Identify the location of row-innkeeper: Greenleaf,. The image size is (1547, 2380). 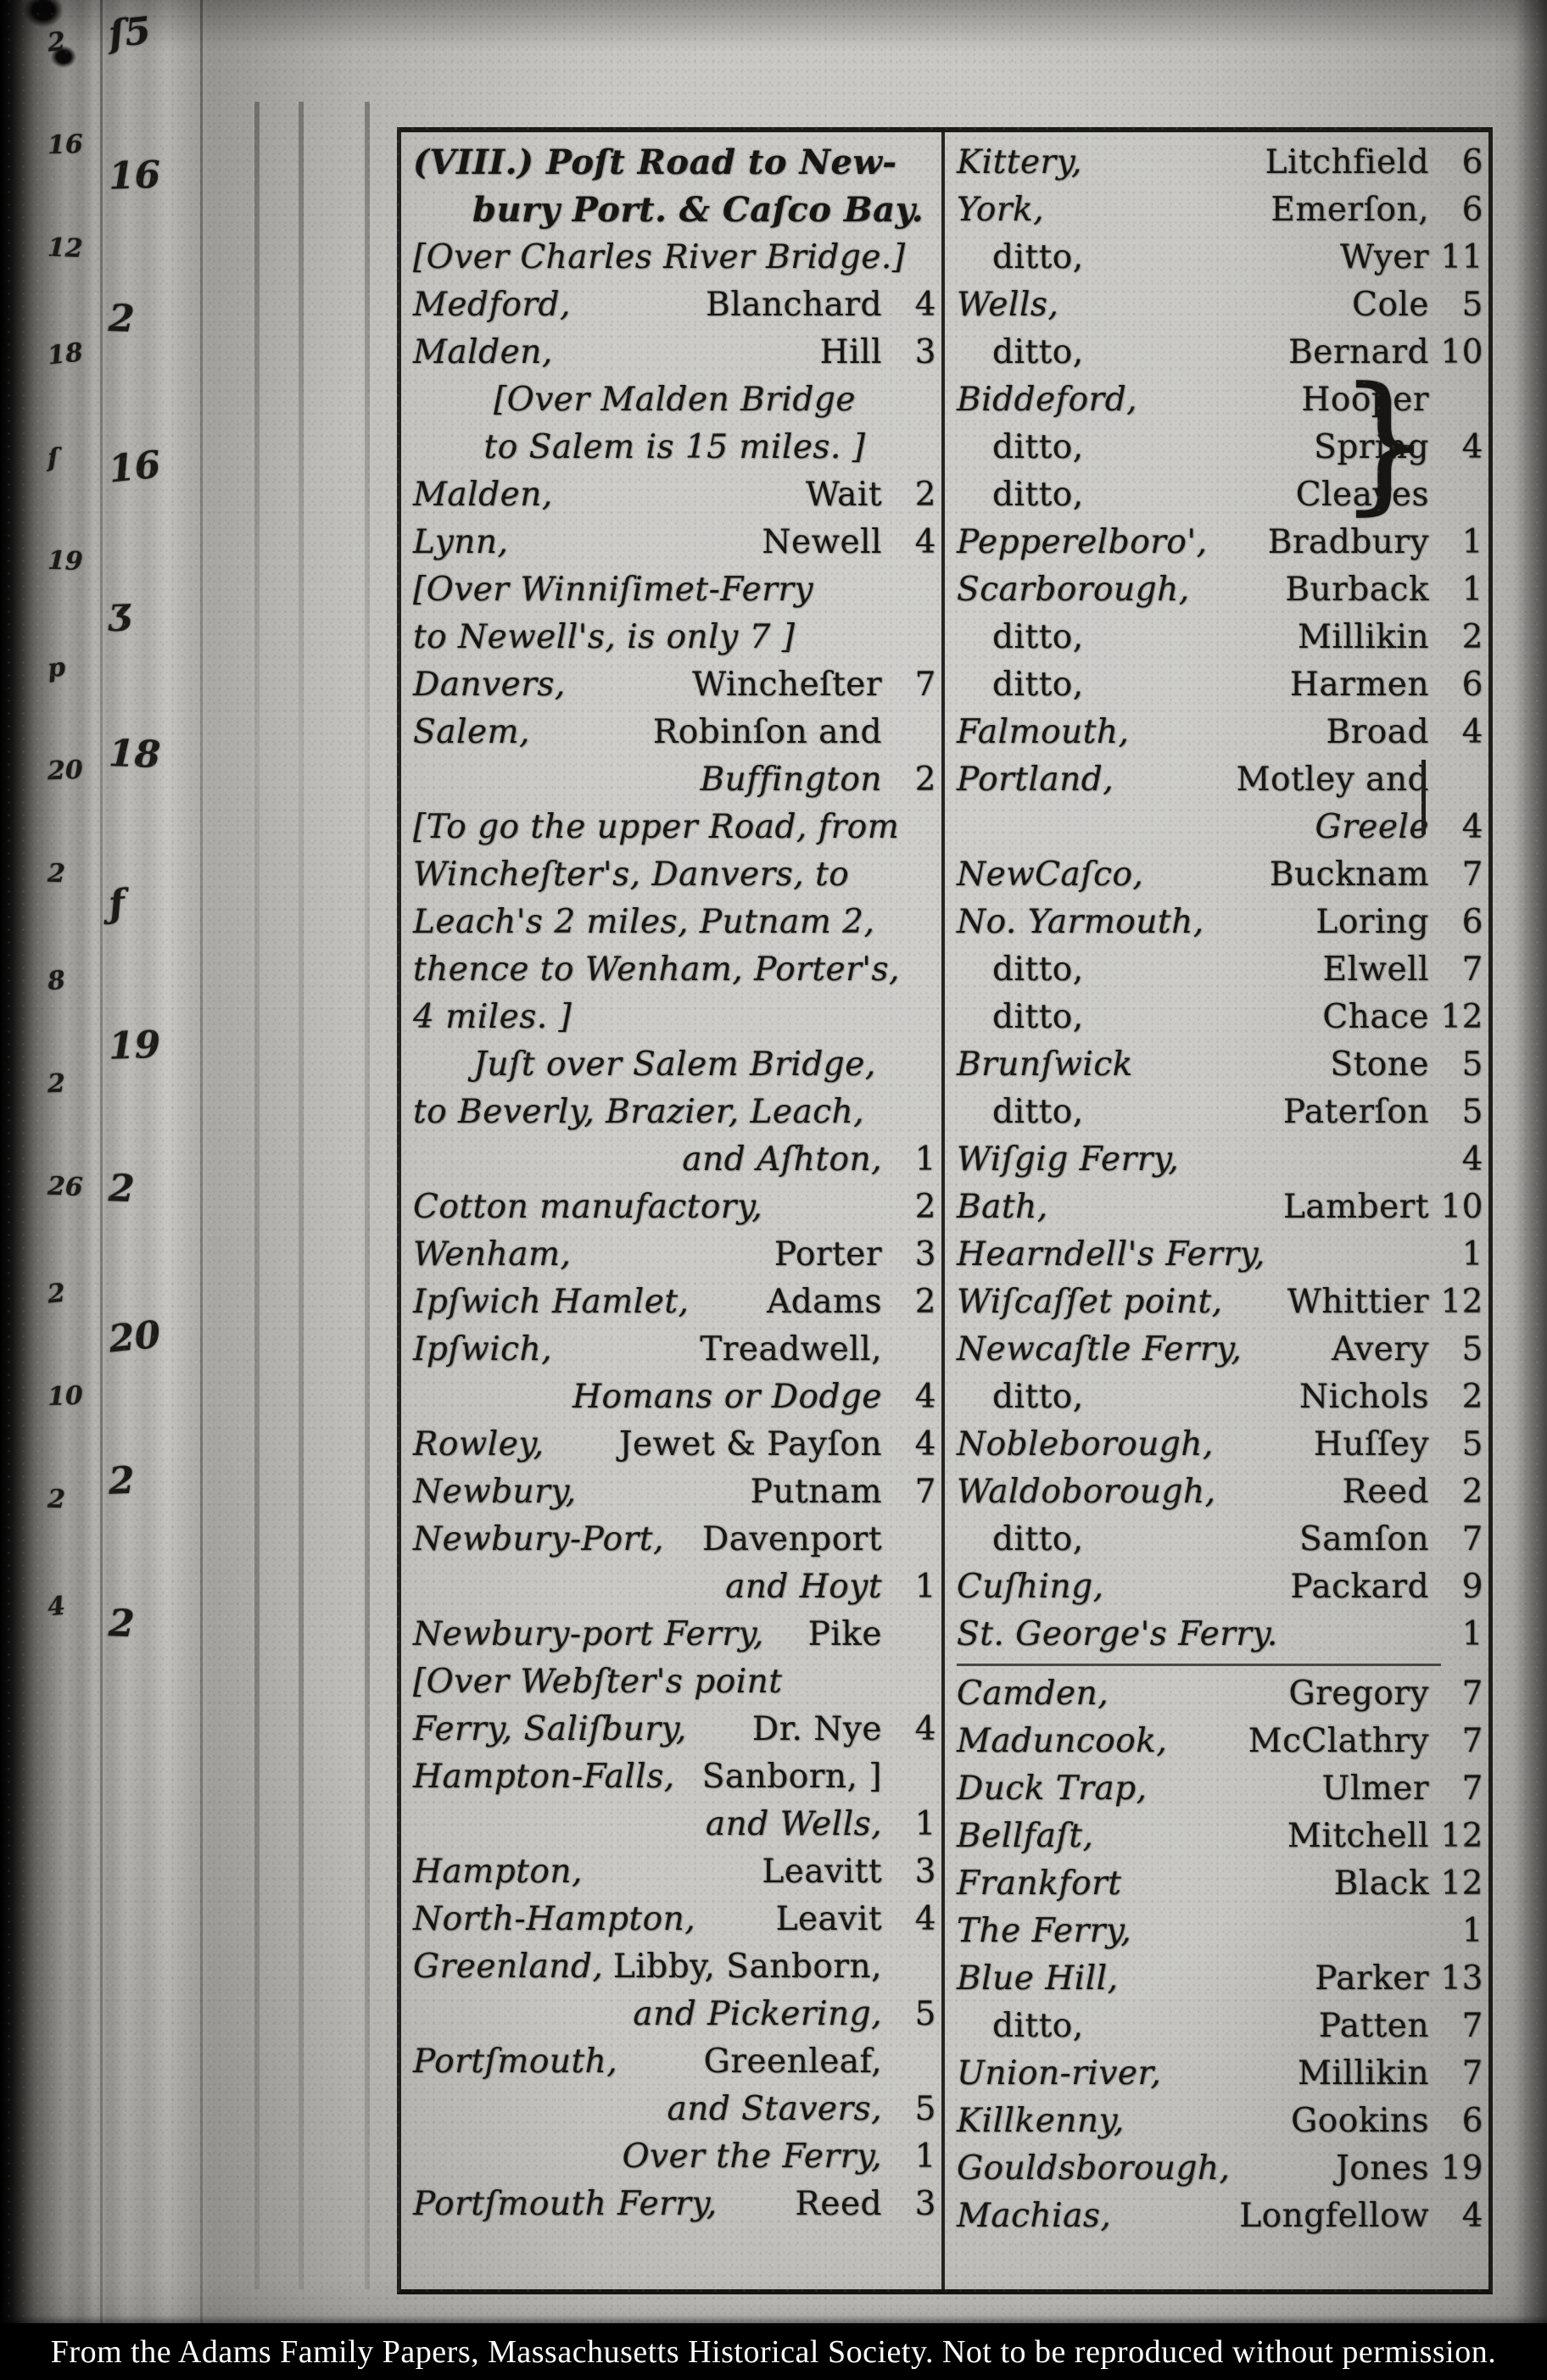
(792, 2062).